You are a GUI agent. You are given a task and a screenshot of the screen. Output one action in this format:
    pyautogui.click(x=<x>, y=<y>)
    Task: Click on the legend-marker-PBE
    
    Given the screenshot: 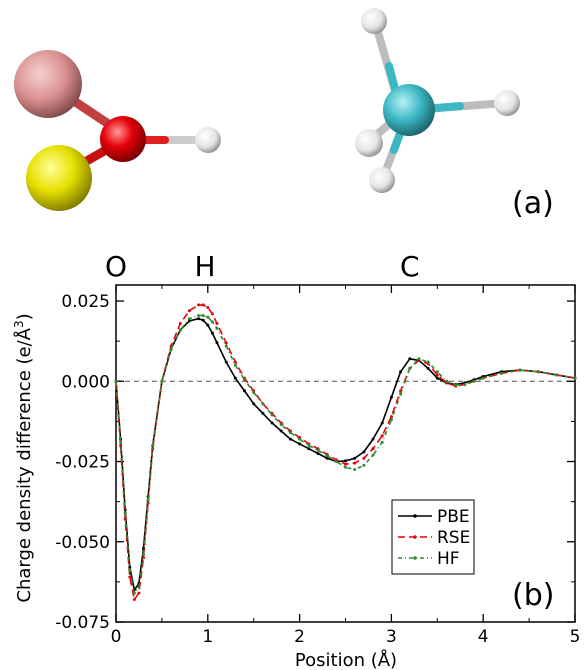 What is the action you would take?
    pyautogui.click(x=415, y=516)
    